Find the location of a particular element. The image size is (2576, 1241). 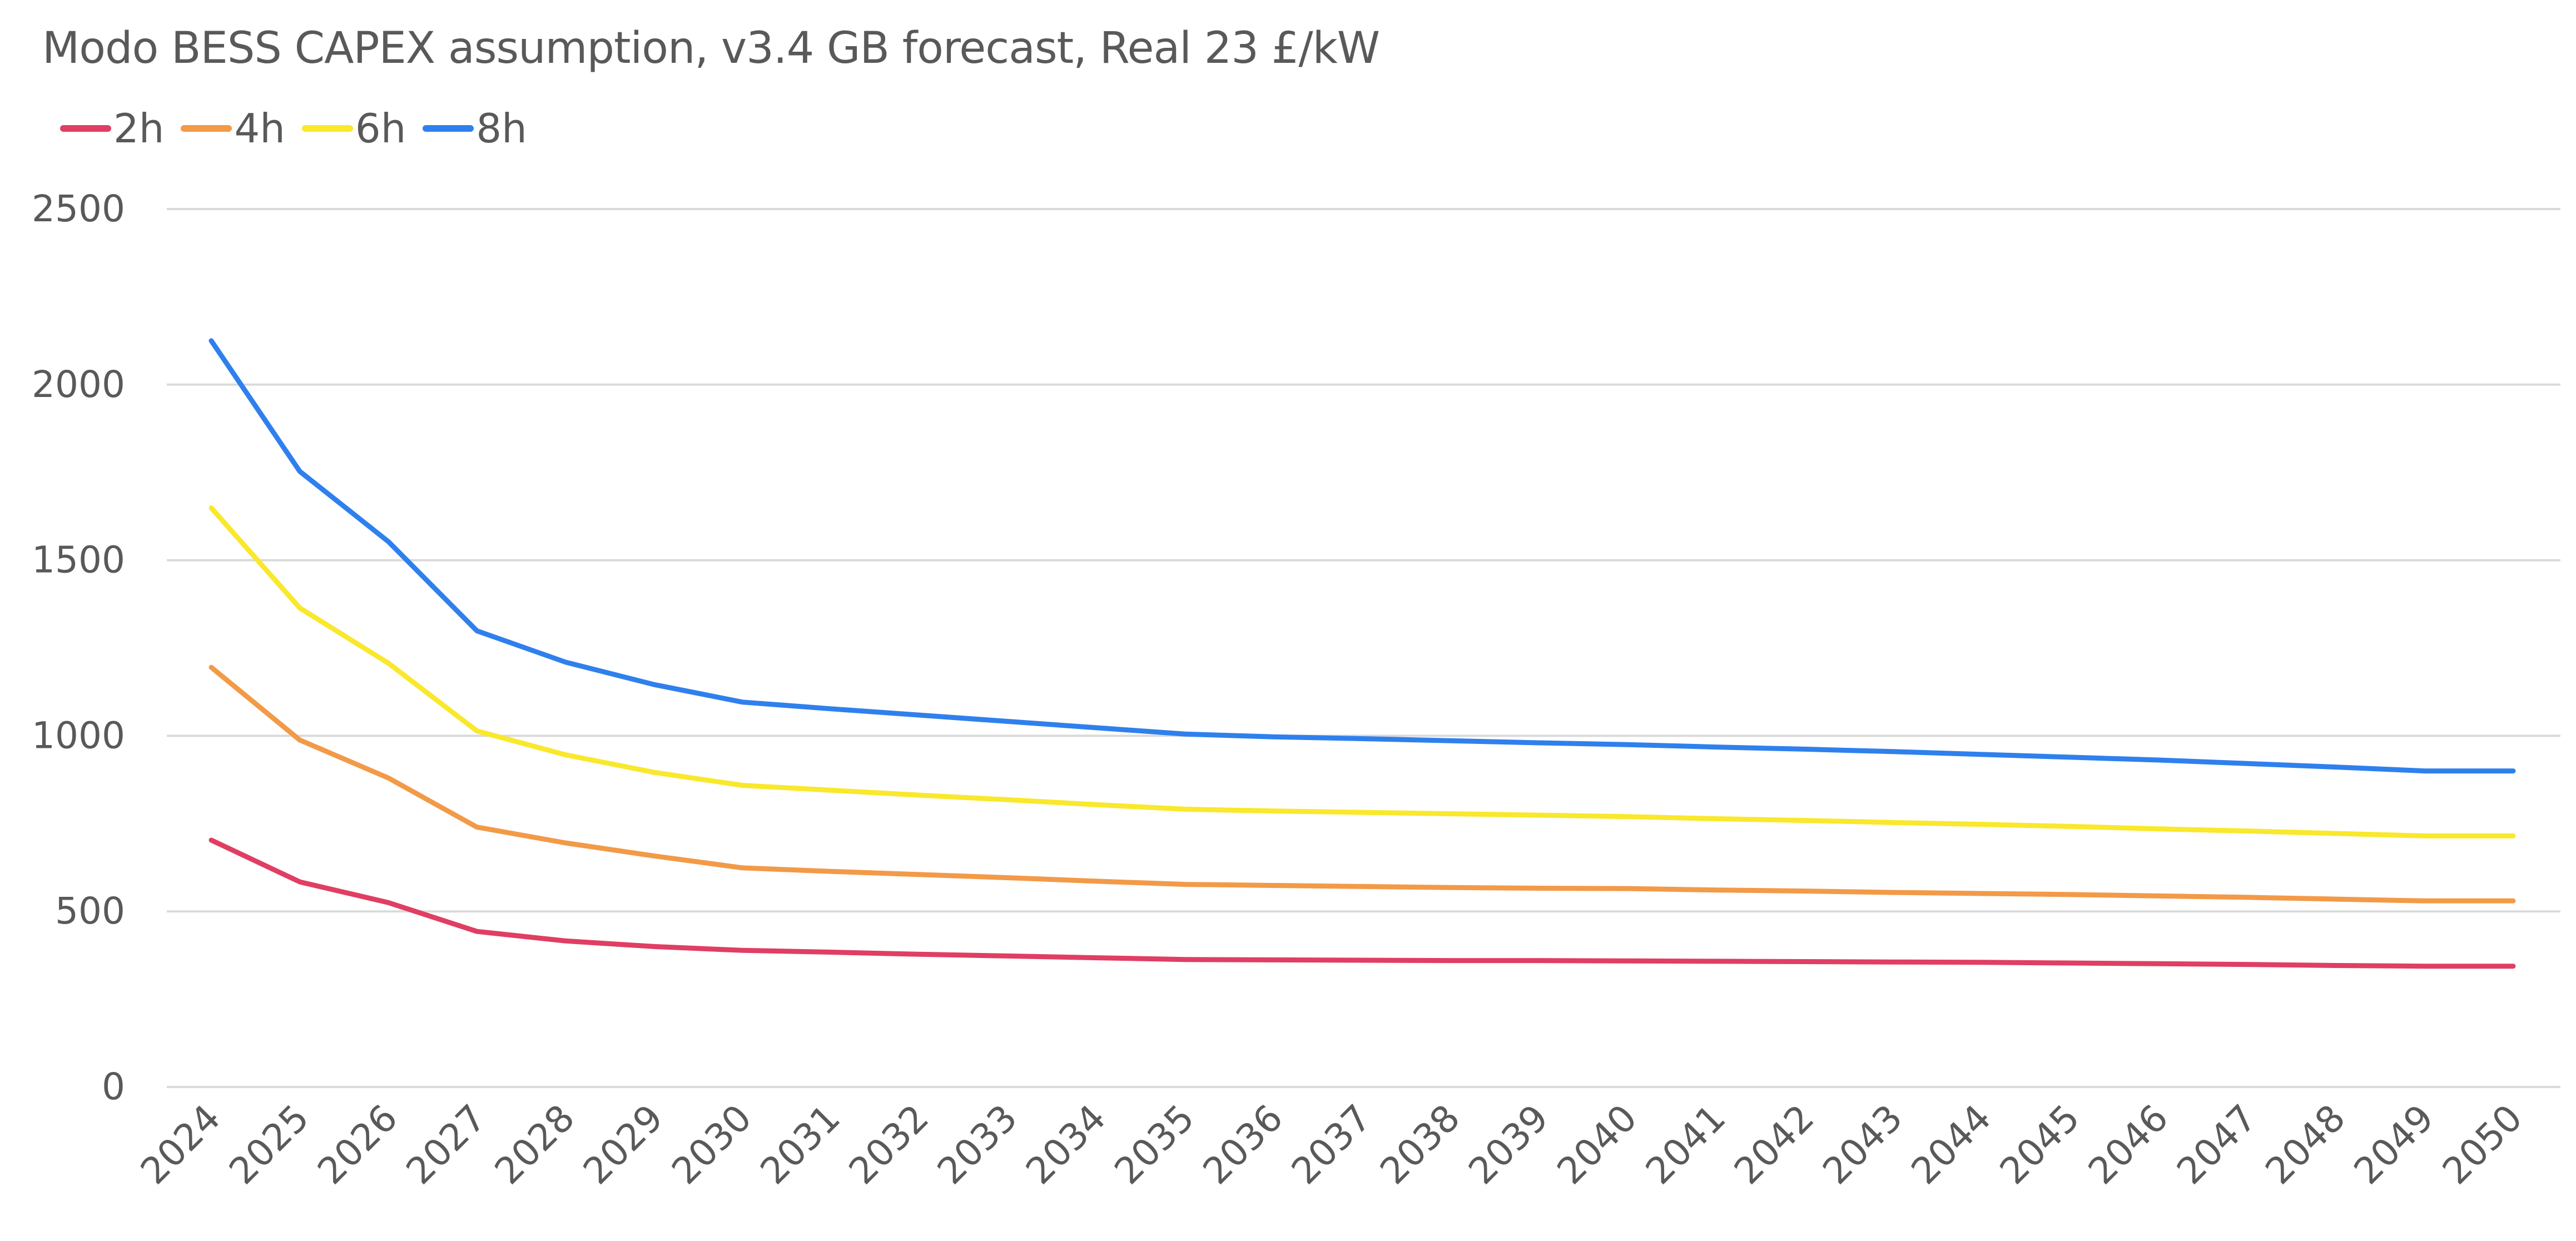

x-tick-label: 2034 is located at coordinates (1066, 1145).